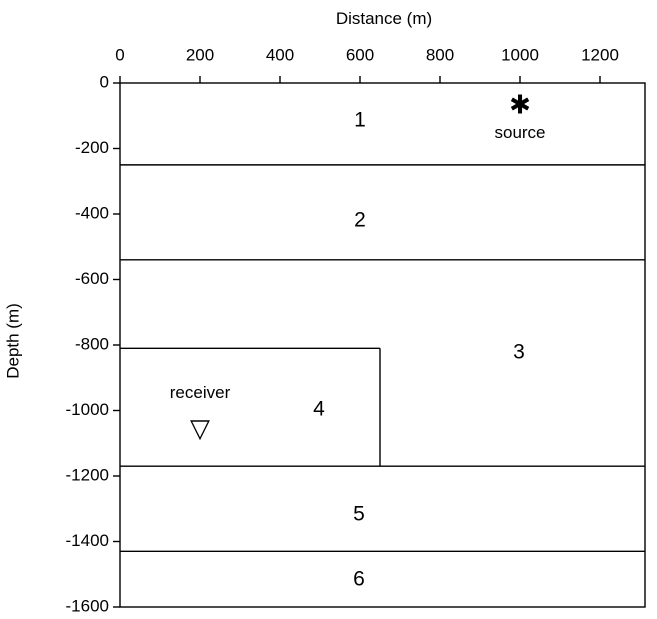 The image size is (657, 619). Describe the element at coordinates (87, 474) in the screenshot. I see `y-tick-label: -1200` at that location.